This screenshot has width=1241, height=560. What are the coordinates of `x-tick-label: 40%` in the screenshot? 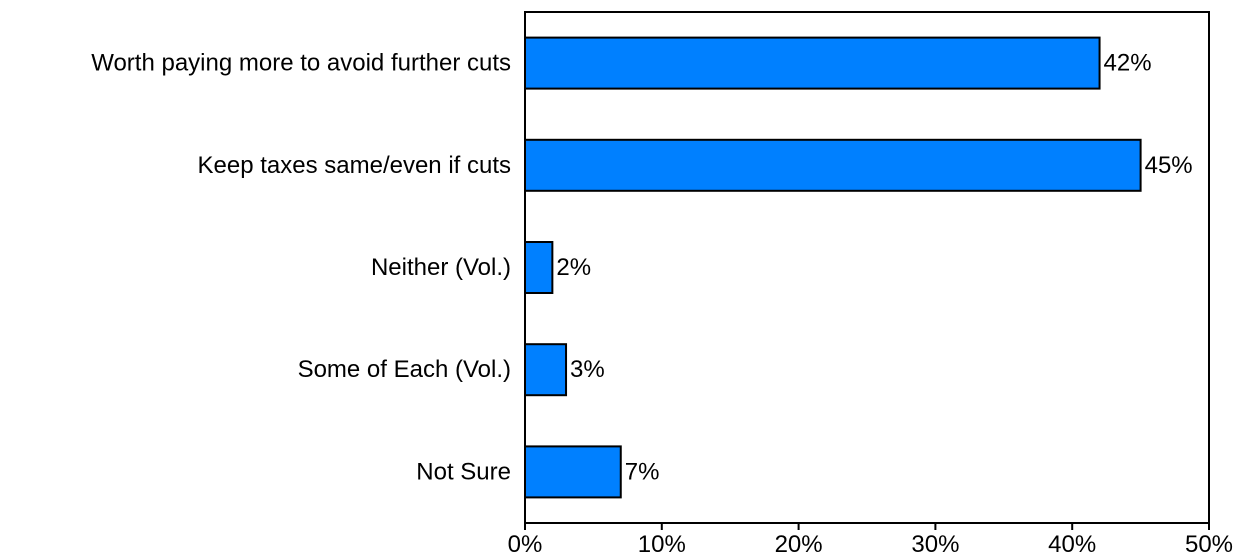 It's located at (1072, 544).